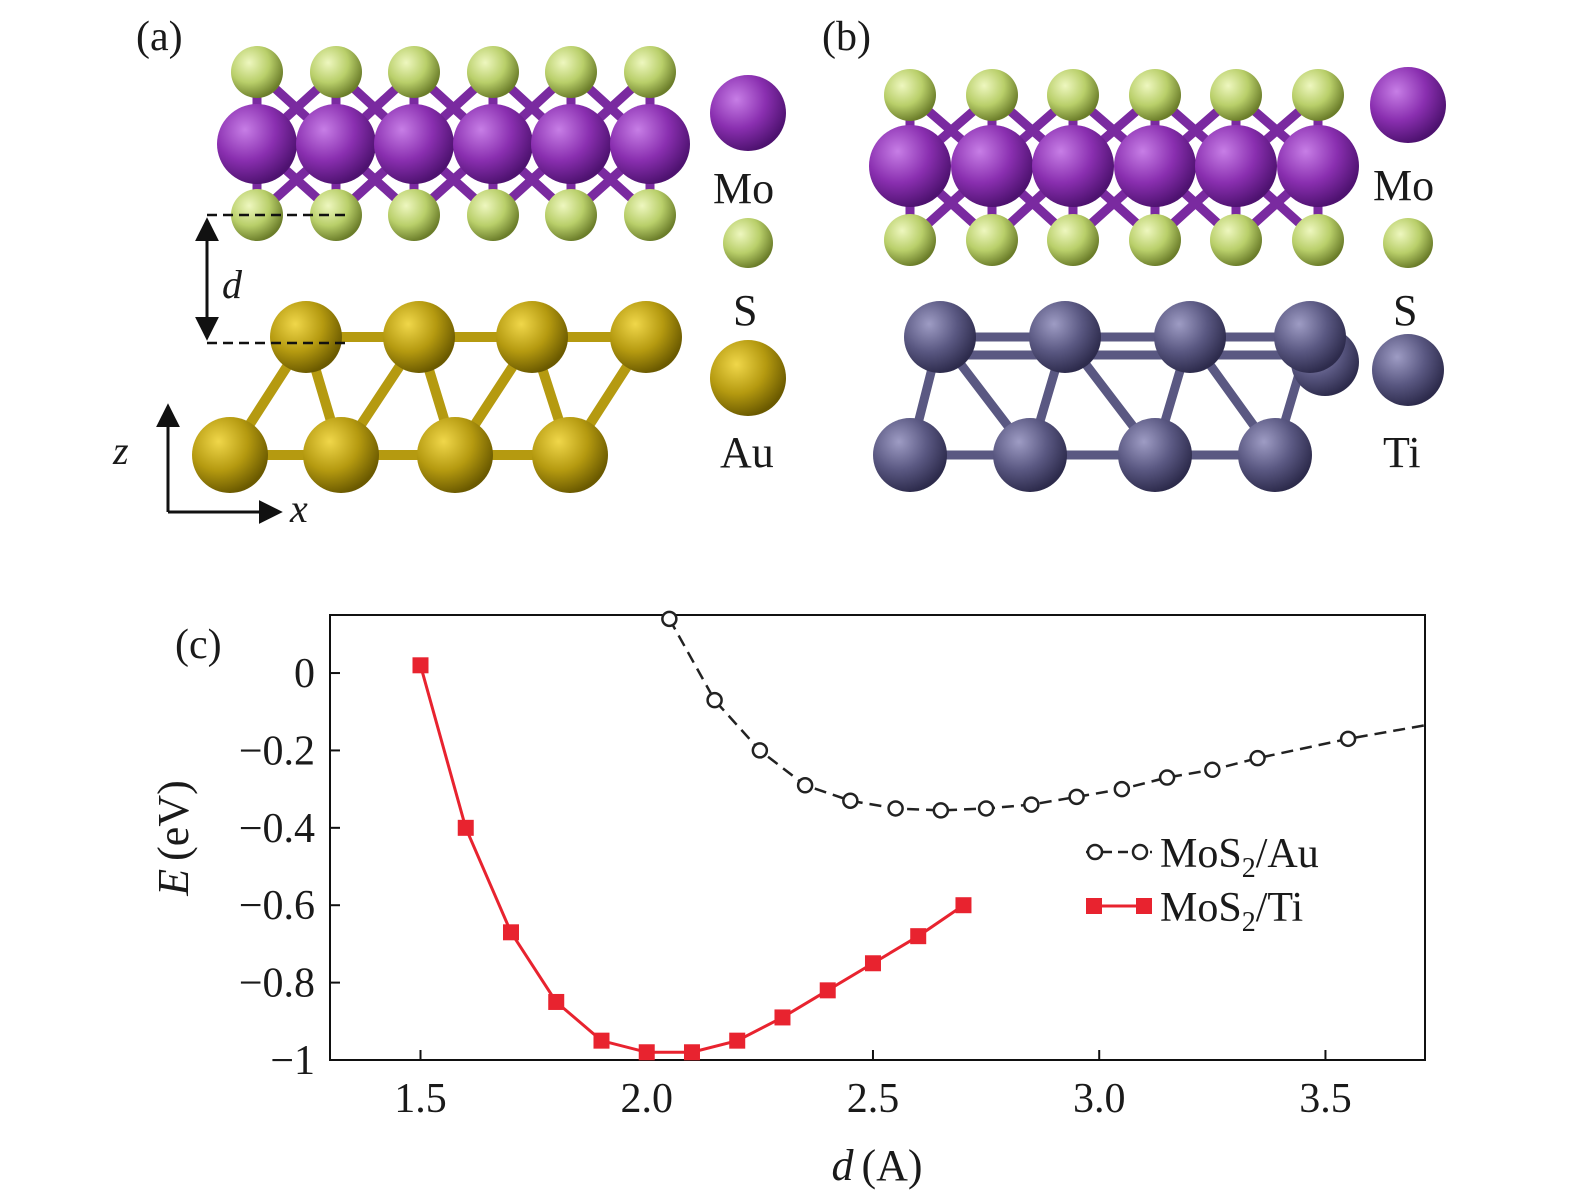 The image size is (1575, 1201). I want to click on series-mos2-au, so click(1043, 714).